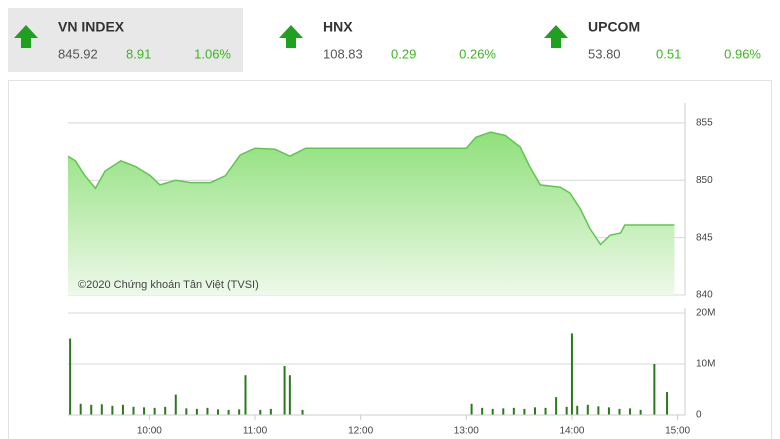 The height and width of the screenshot is (439, 780). I want to click on x-tick-label: 13:00, so click(466, 431).